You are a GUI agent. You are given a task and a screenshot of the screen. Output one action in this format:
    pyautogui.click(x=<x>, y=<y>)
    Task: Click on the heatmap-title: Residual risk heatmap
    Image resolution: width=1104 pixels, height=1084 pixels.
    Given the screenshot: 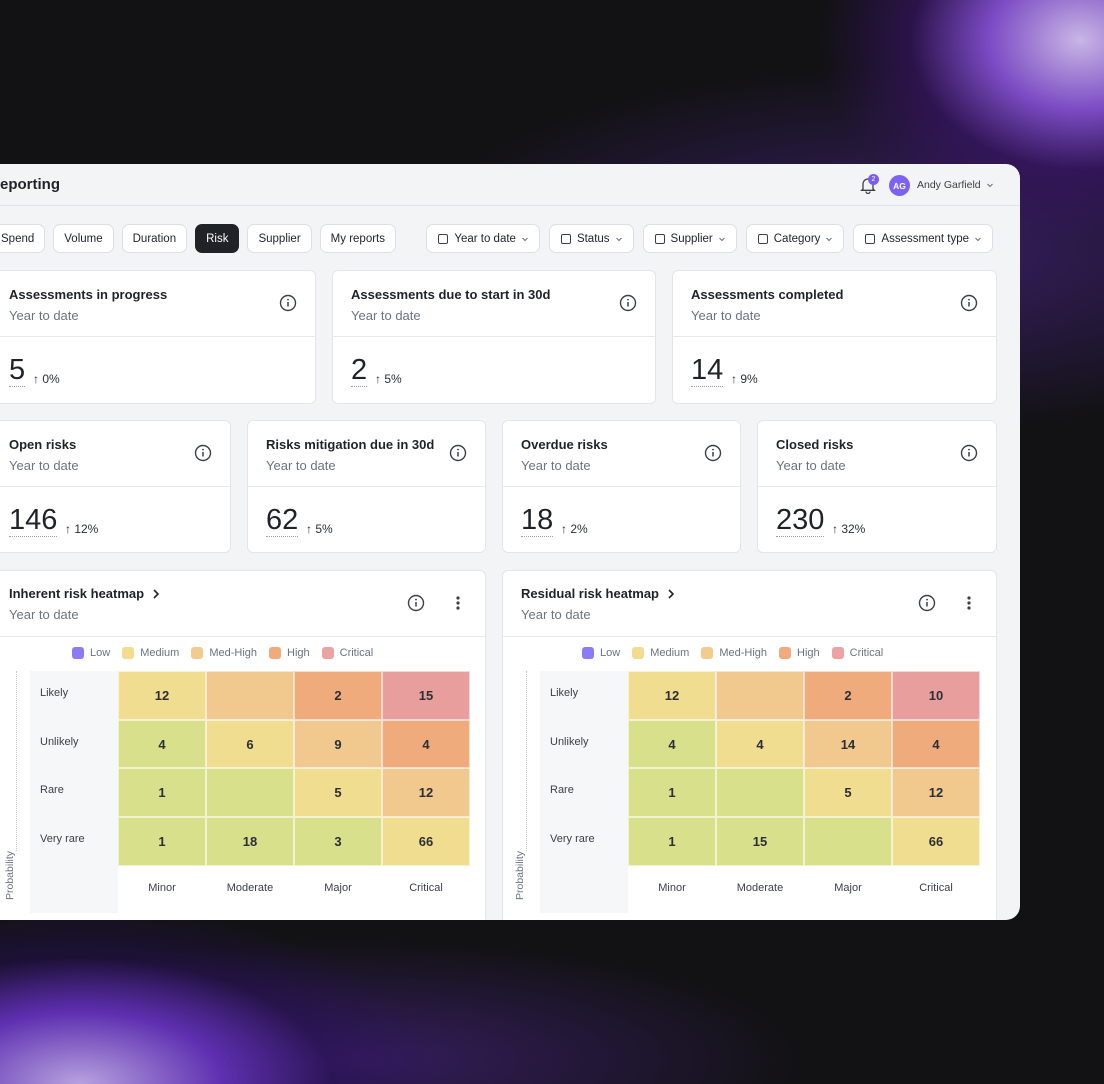 What is the action you would take?
    pyautogui.click(x=598, y=593)
    